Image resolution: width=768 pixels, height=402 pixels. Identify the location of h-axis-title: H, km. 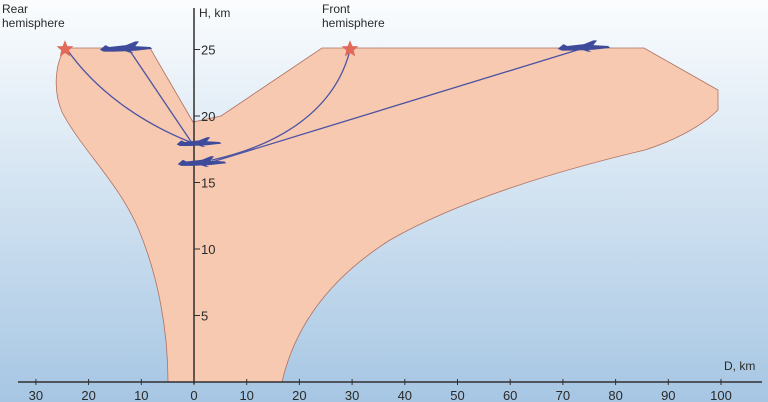
(214, 13).